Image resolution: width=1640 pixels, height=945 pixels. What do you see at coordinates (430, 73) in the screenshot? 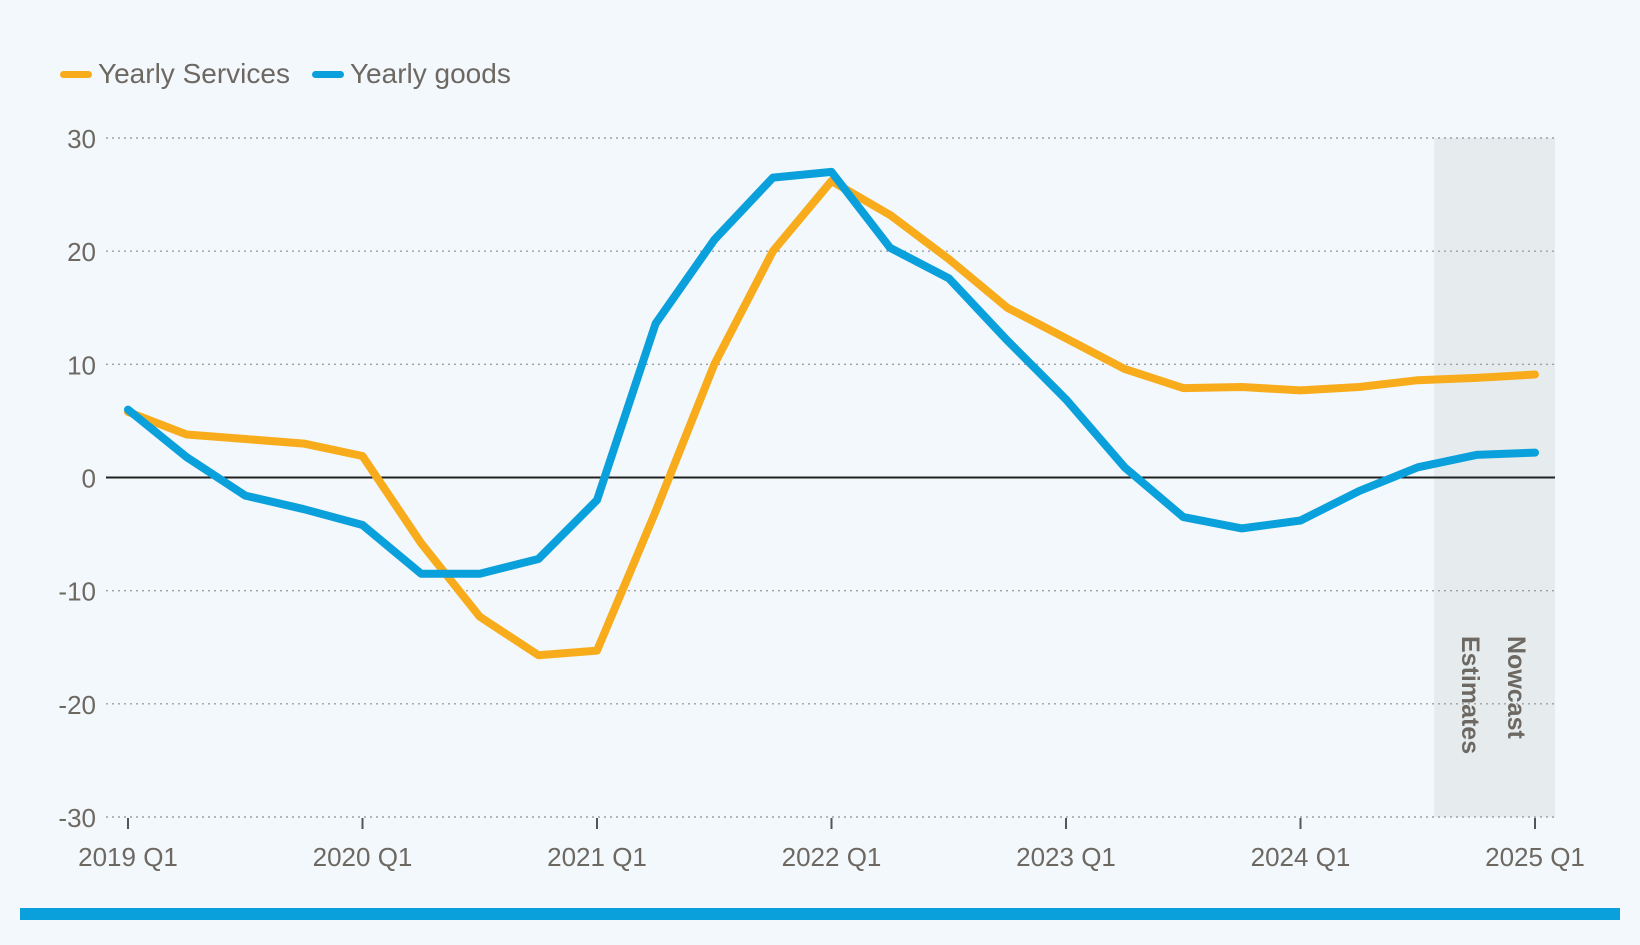
I see `legend-label: Yearly goods` at bounding box center [430, 73].